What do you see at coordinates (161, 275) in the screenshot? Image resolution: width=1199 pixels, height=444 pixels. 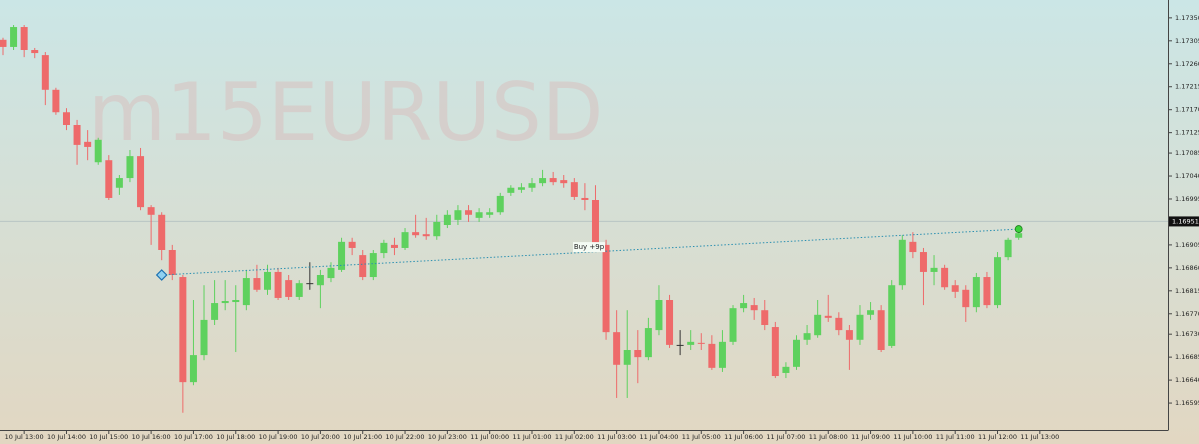 I see `entry-marker` at bounding box center [161, 275].